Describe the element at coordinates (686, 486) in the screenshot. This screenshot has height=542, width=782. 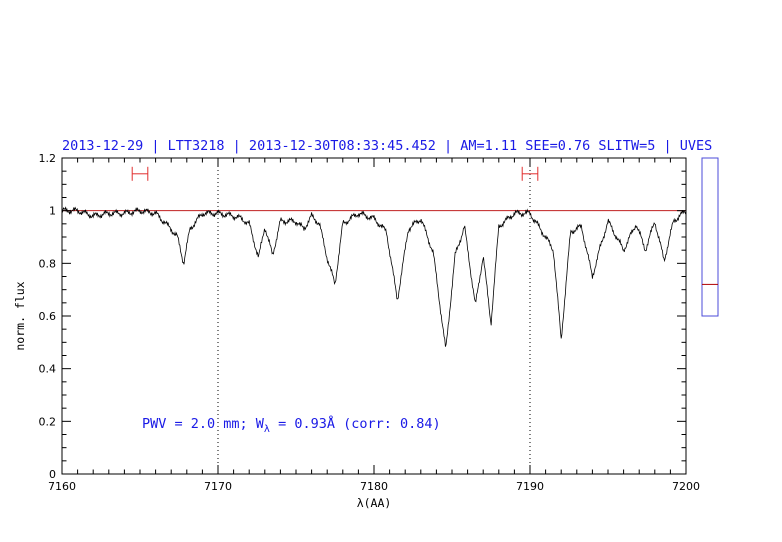
I see `x-tick-label-4: 7200` at that location.